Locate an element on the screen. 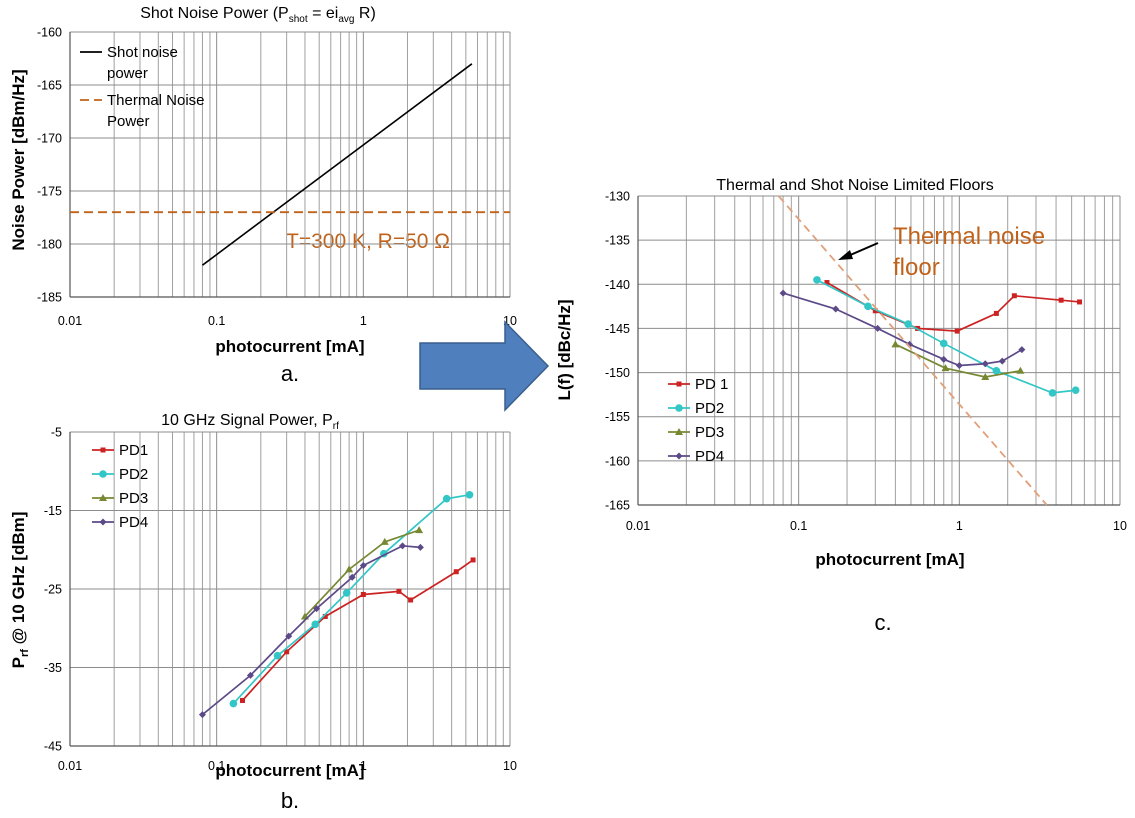  y-tick-label: -145 is located at coordinates (617, 329).